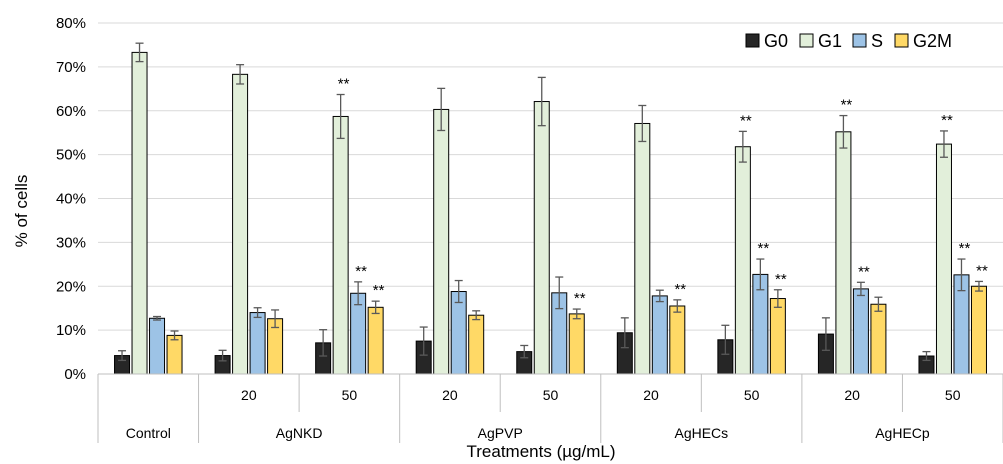 The width and height of the screenshot is (1003, 464). I want to click on y-tick-label: 20%, so click(71, 286).